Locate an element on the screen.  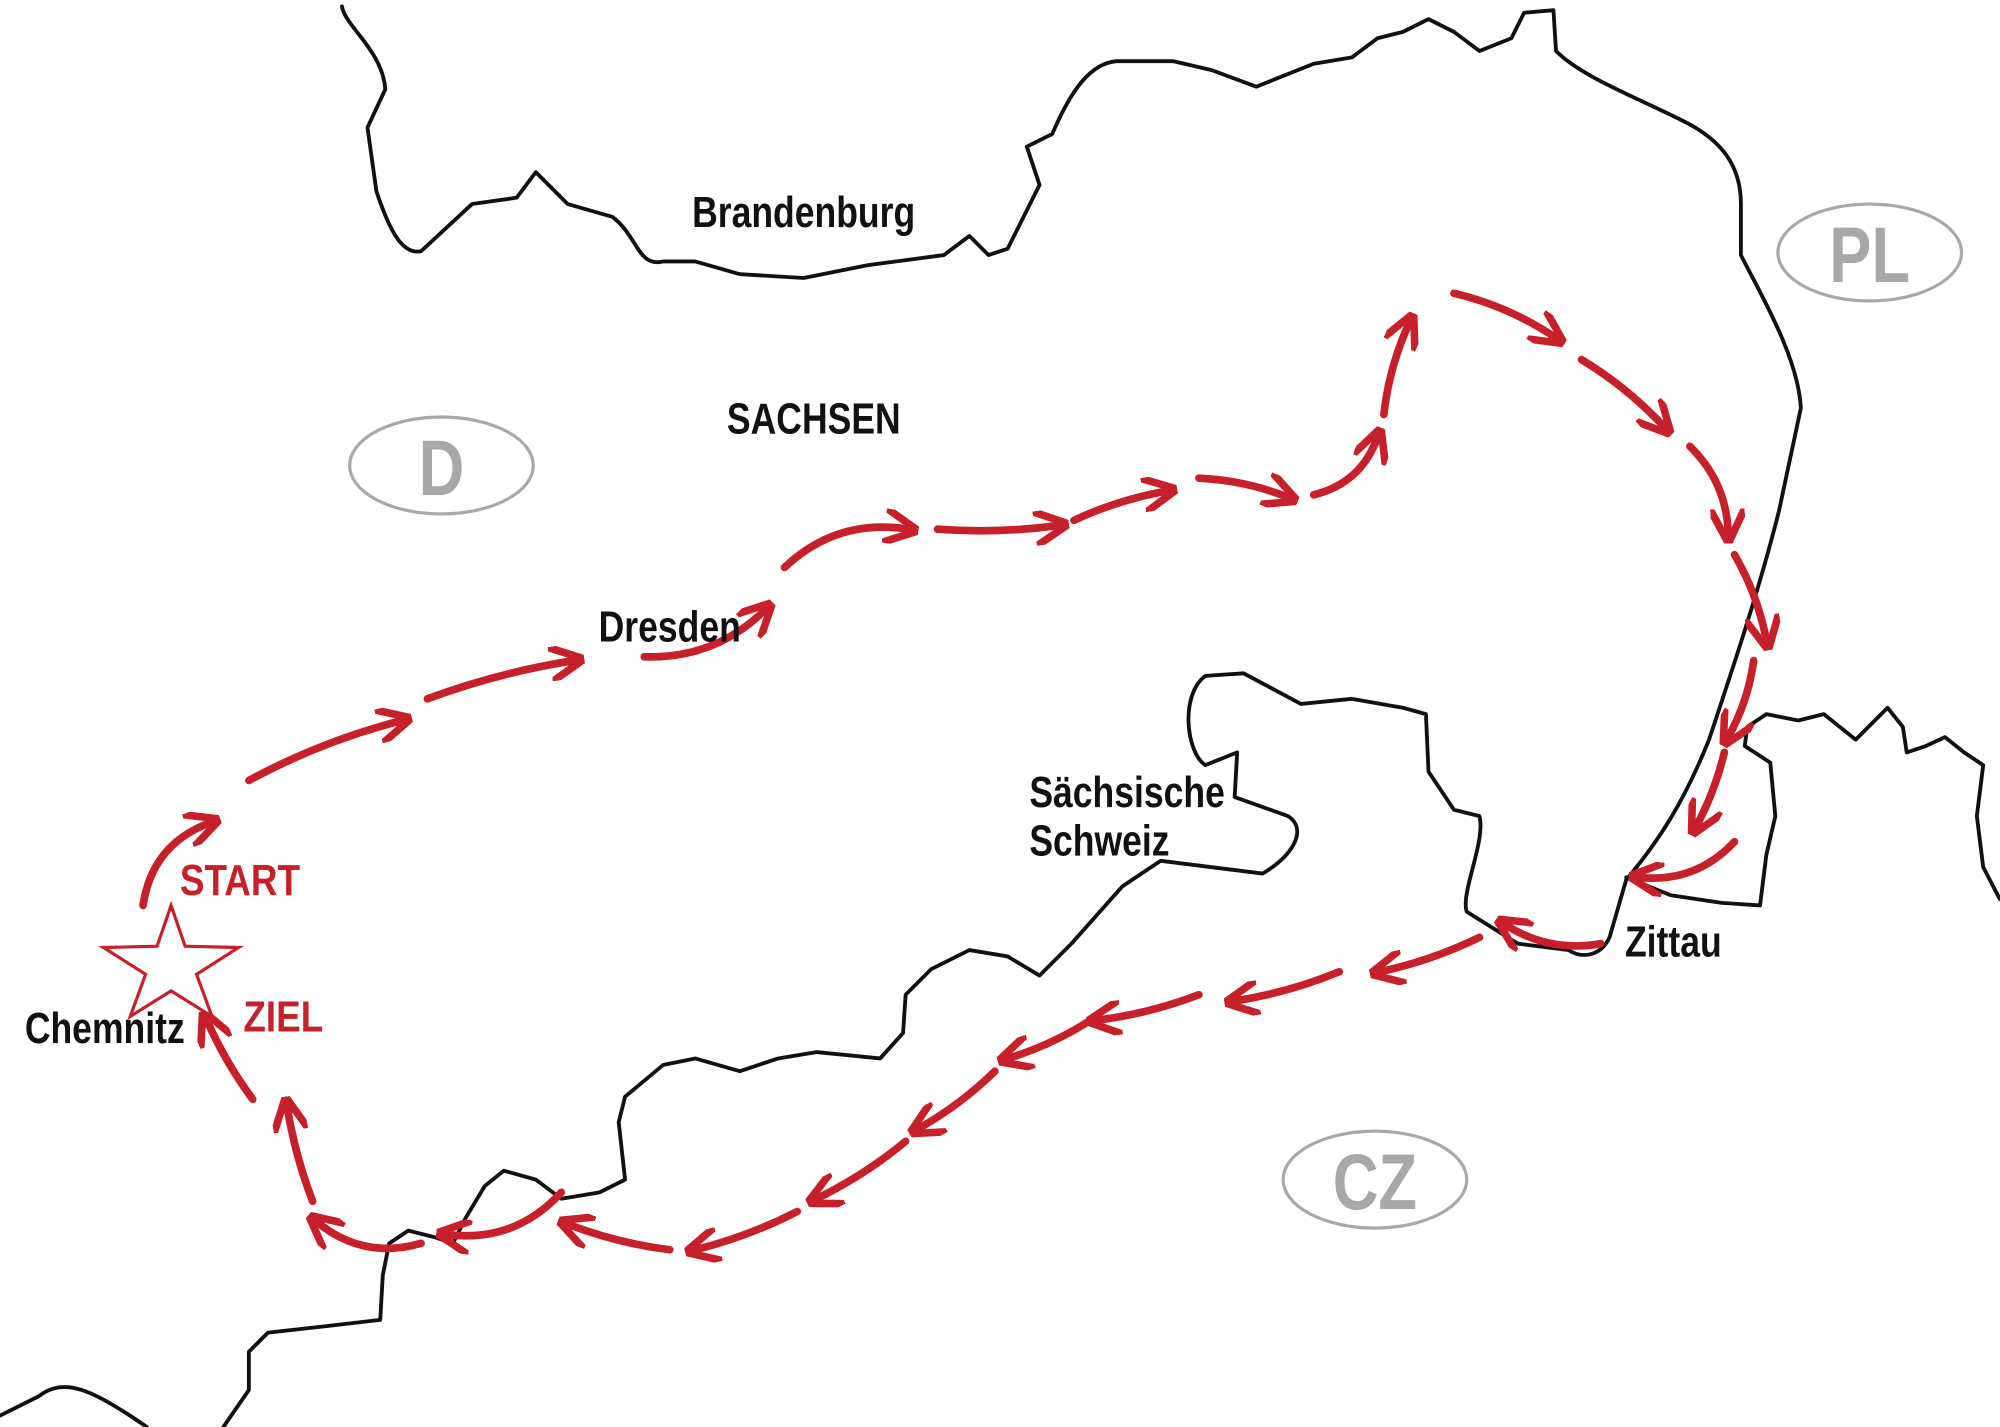
border-pl-cz is located at coordinates (1812, 806).